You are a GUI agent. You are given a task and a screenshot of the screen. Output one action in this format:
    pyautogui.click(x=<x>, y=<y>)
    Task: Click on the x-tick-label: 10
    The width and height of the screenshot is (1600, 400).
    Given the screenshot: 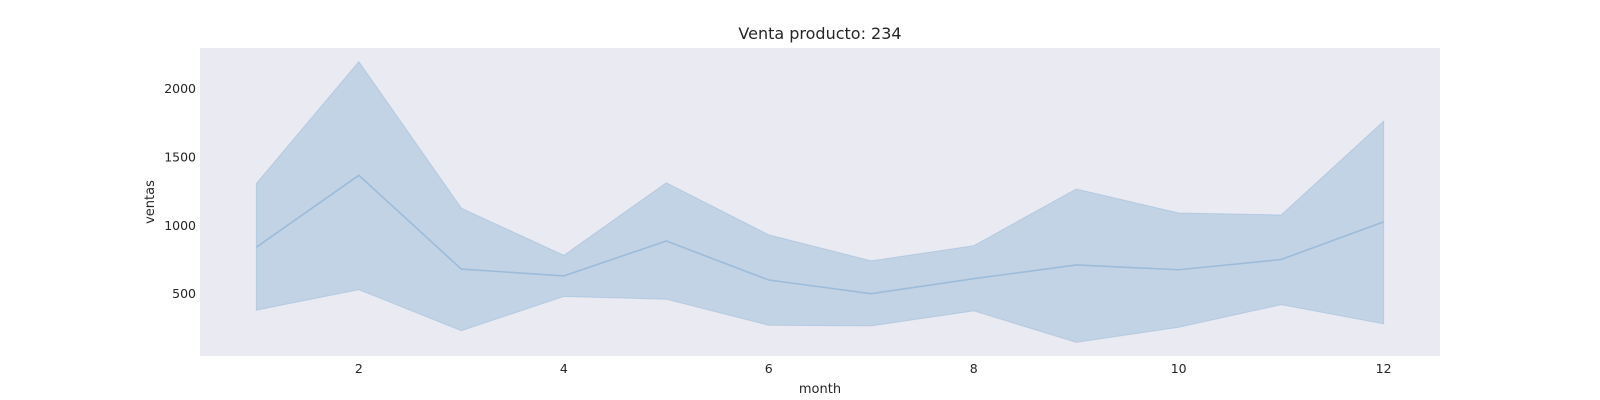 What is the action you would take?
    pyautogui.click(x=1179, y=368)
    